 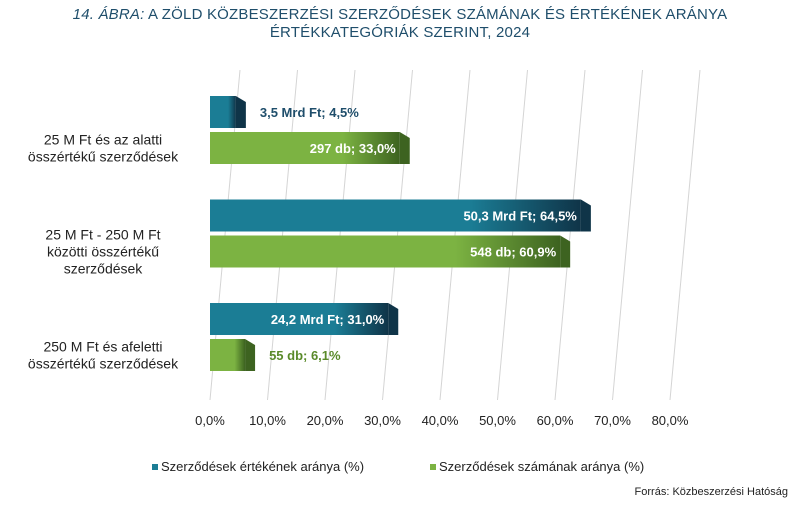 I want to click on legend-item-value-share: Szerződések értékének aránya (%), so click(x=258, y=466).